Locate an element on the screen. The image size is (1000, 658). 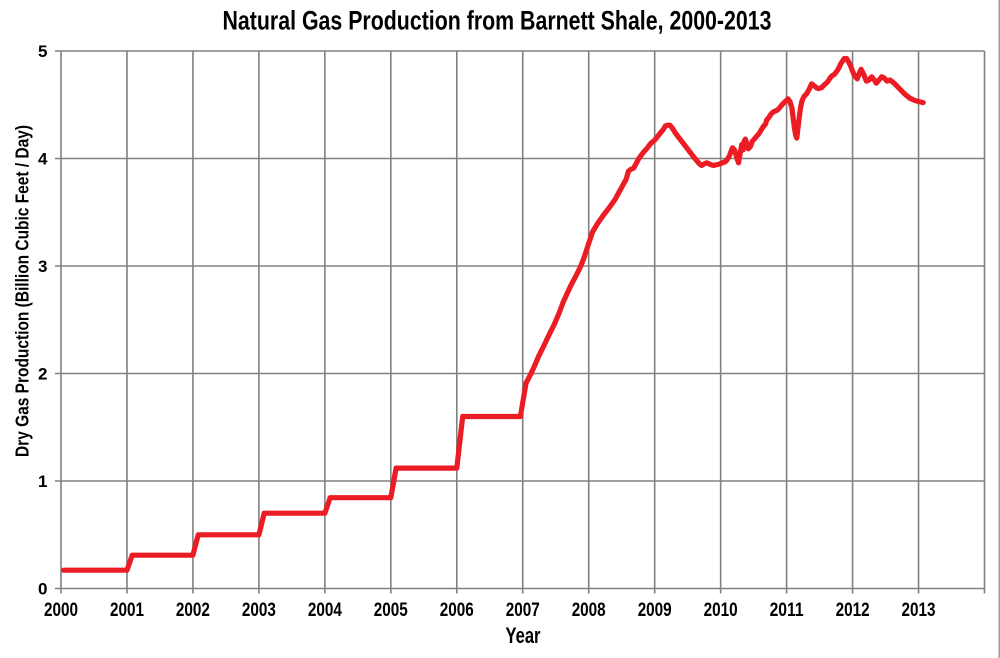
svg-text: 2010 is located at coordinates (721, 610).